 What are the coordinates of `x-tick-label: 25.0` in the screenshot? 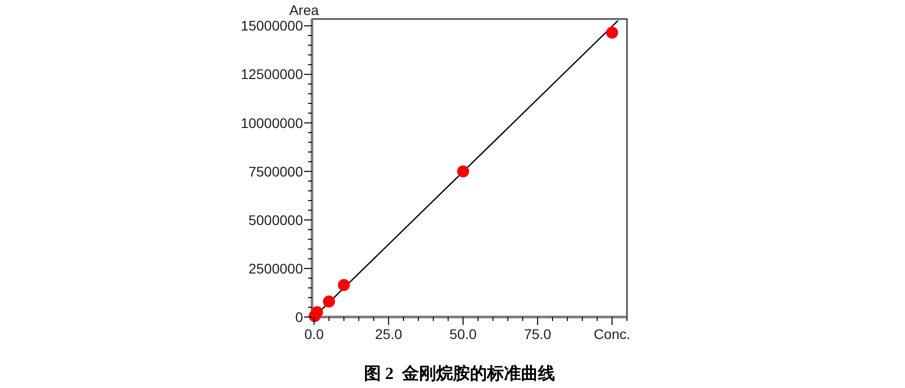 It's located at (388, 334).